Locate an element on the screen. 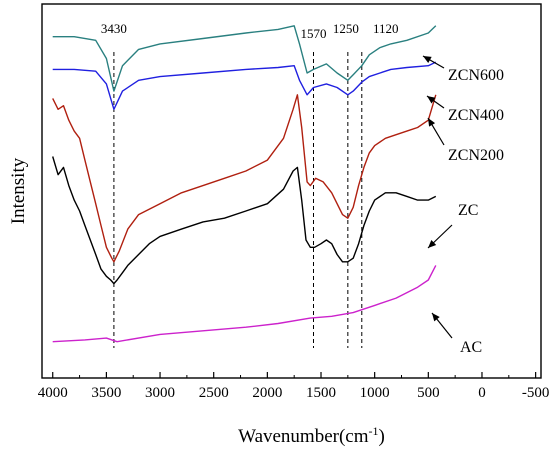 Image resolution: width=550 pixels, height=452 pixels. peak-label: 3430 is located at coordinates (114, 28).